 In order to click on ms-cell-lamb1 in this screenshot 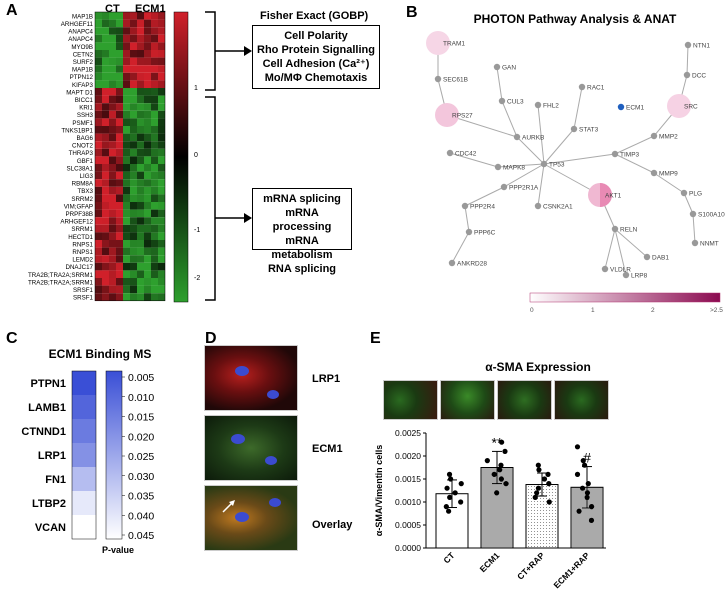, I will do `click(84, 407)`.